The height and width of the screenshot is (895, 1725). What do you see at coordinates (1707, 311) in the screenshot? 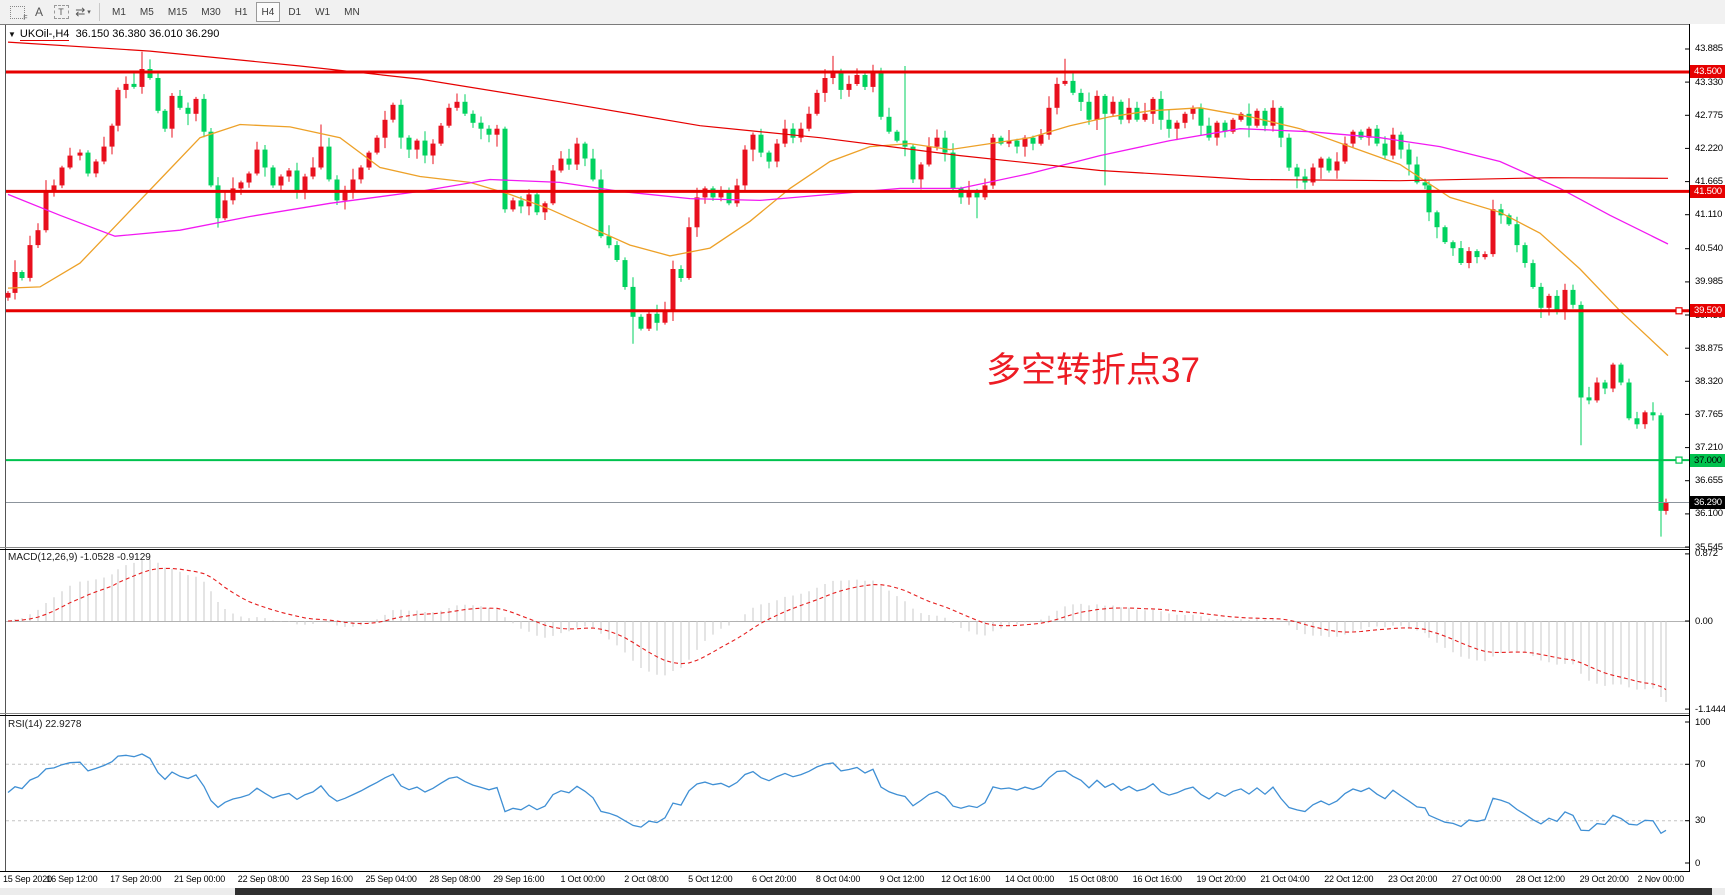
I see `price-line-badge: 39.500` at bounding box center [1707, 311].